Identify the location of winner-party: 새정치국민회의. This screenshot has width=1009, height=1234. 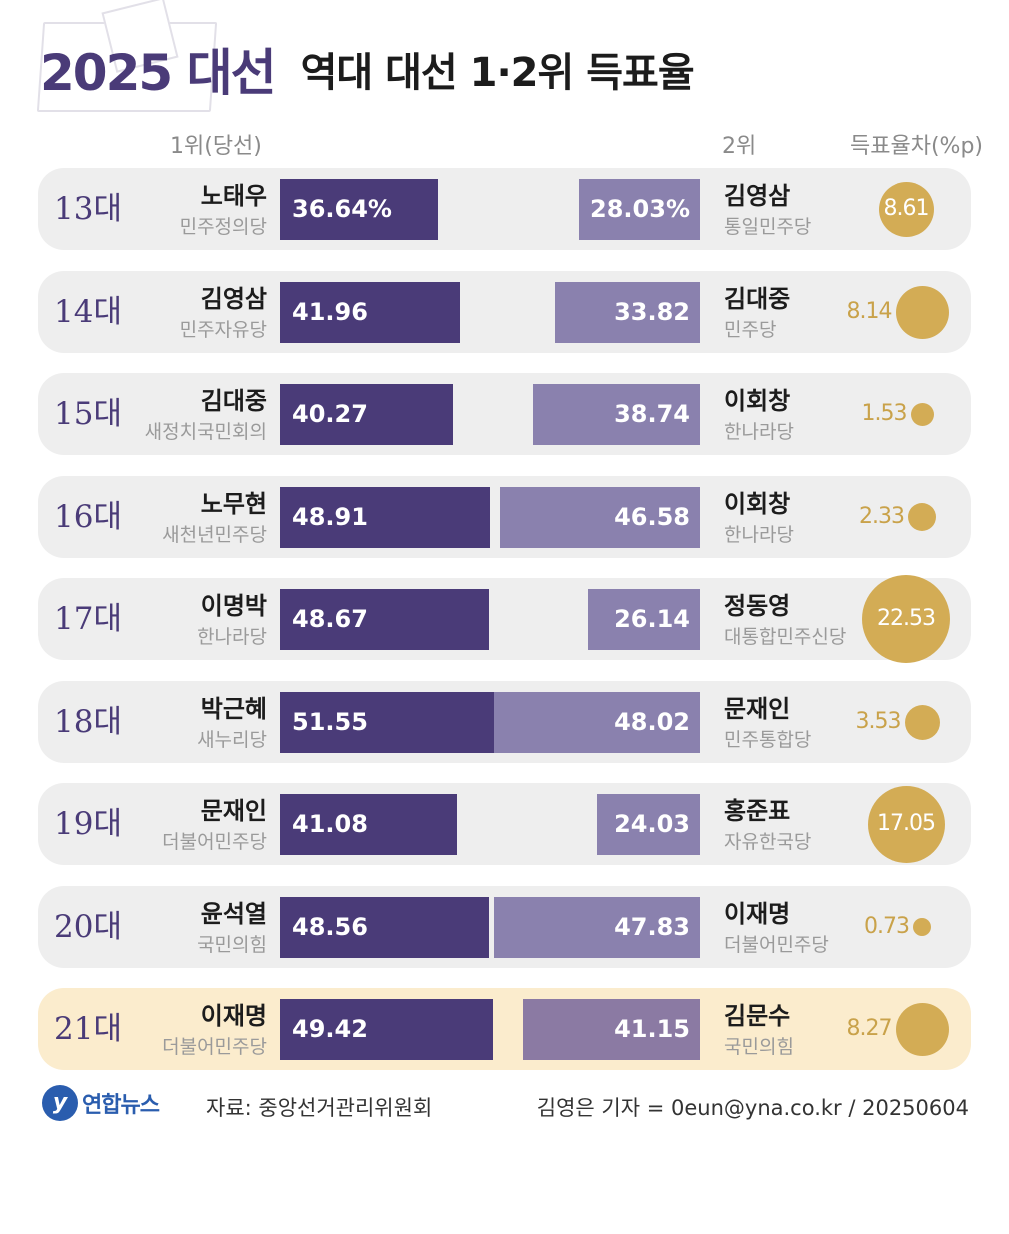
(205, 432).